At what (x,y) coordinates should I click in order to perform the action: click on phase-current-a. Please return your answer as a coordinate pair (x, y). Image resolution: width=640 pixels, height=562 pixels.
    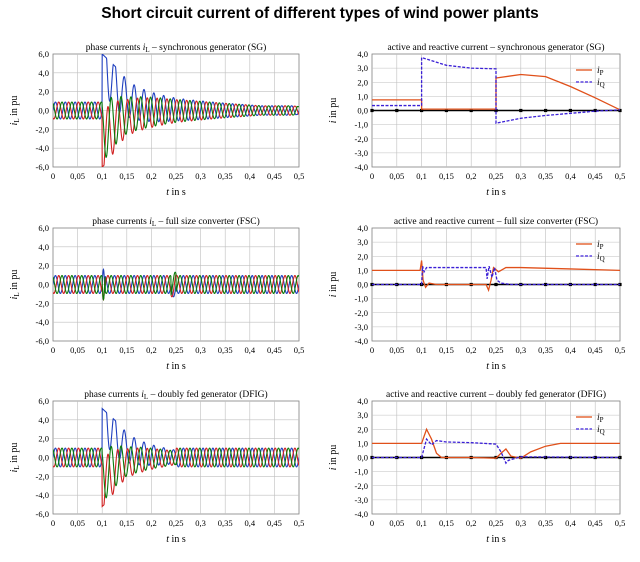
    Looking at the image, I should click on (176, 88).